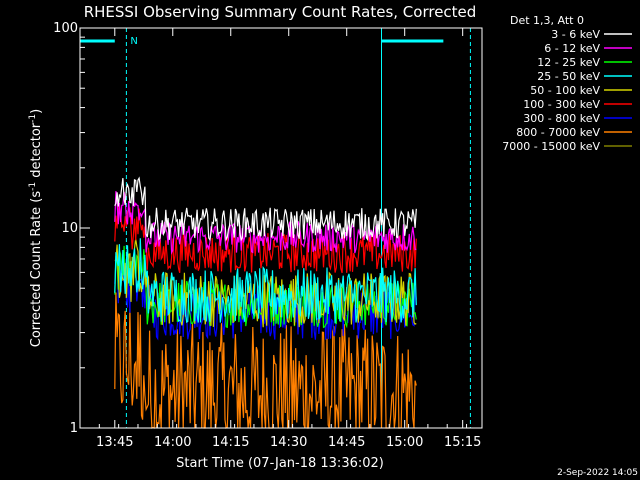 This screenshot has width=640, height=480. I want to click on legend-label: 800 - 7000 keV, so click(558, 132).